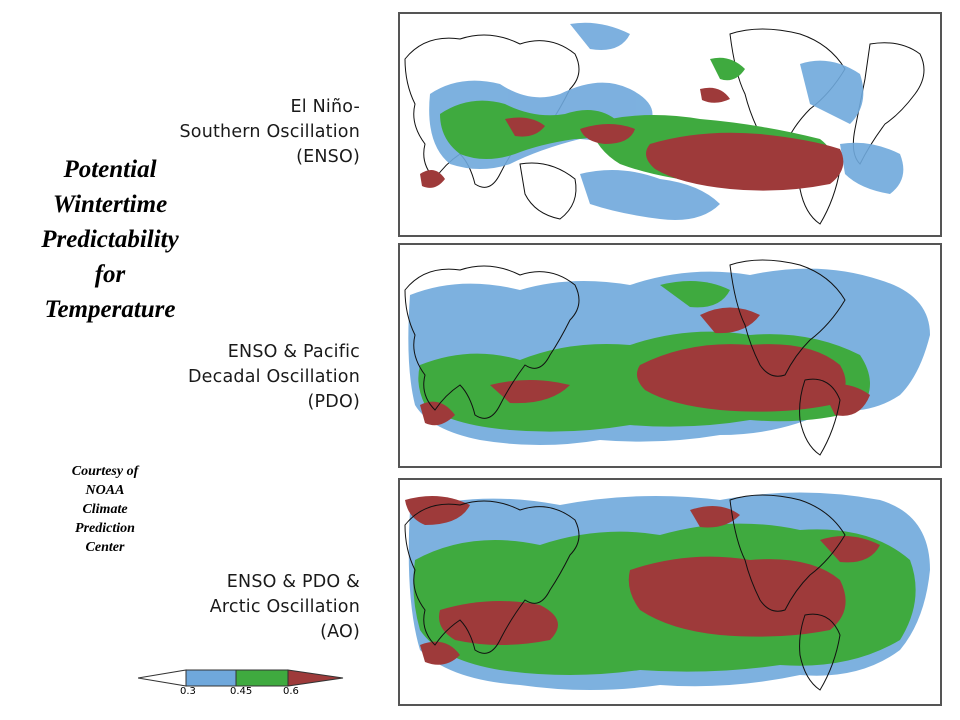 Image resolution: width=960 pixels, height=720 pixels. I want to click on credit-line-3: Climate, so click(105, 509).